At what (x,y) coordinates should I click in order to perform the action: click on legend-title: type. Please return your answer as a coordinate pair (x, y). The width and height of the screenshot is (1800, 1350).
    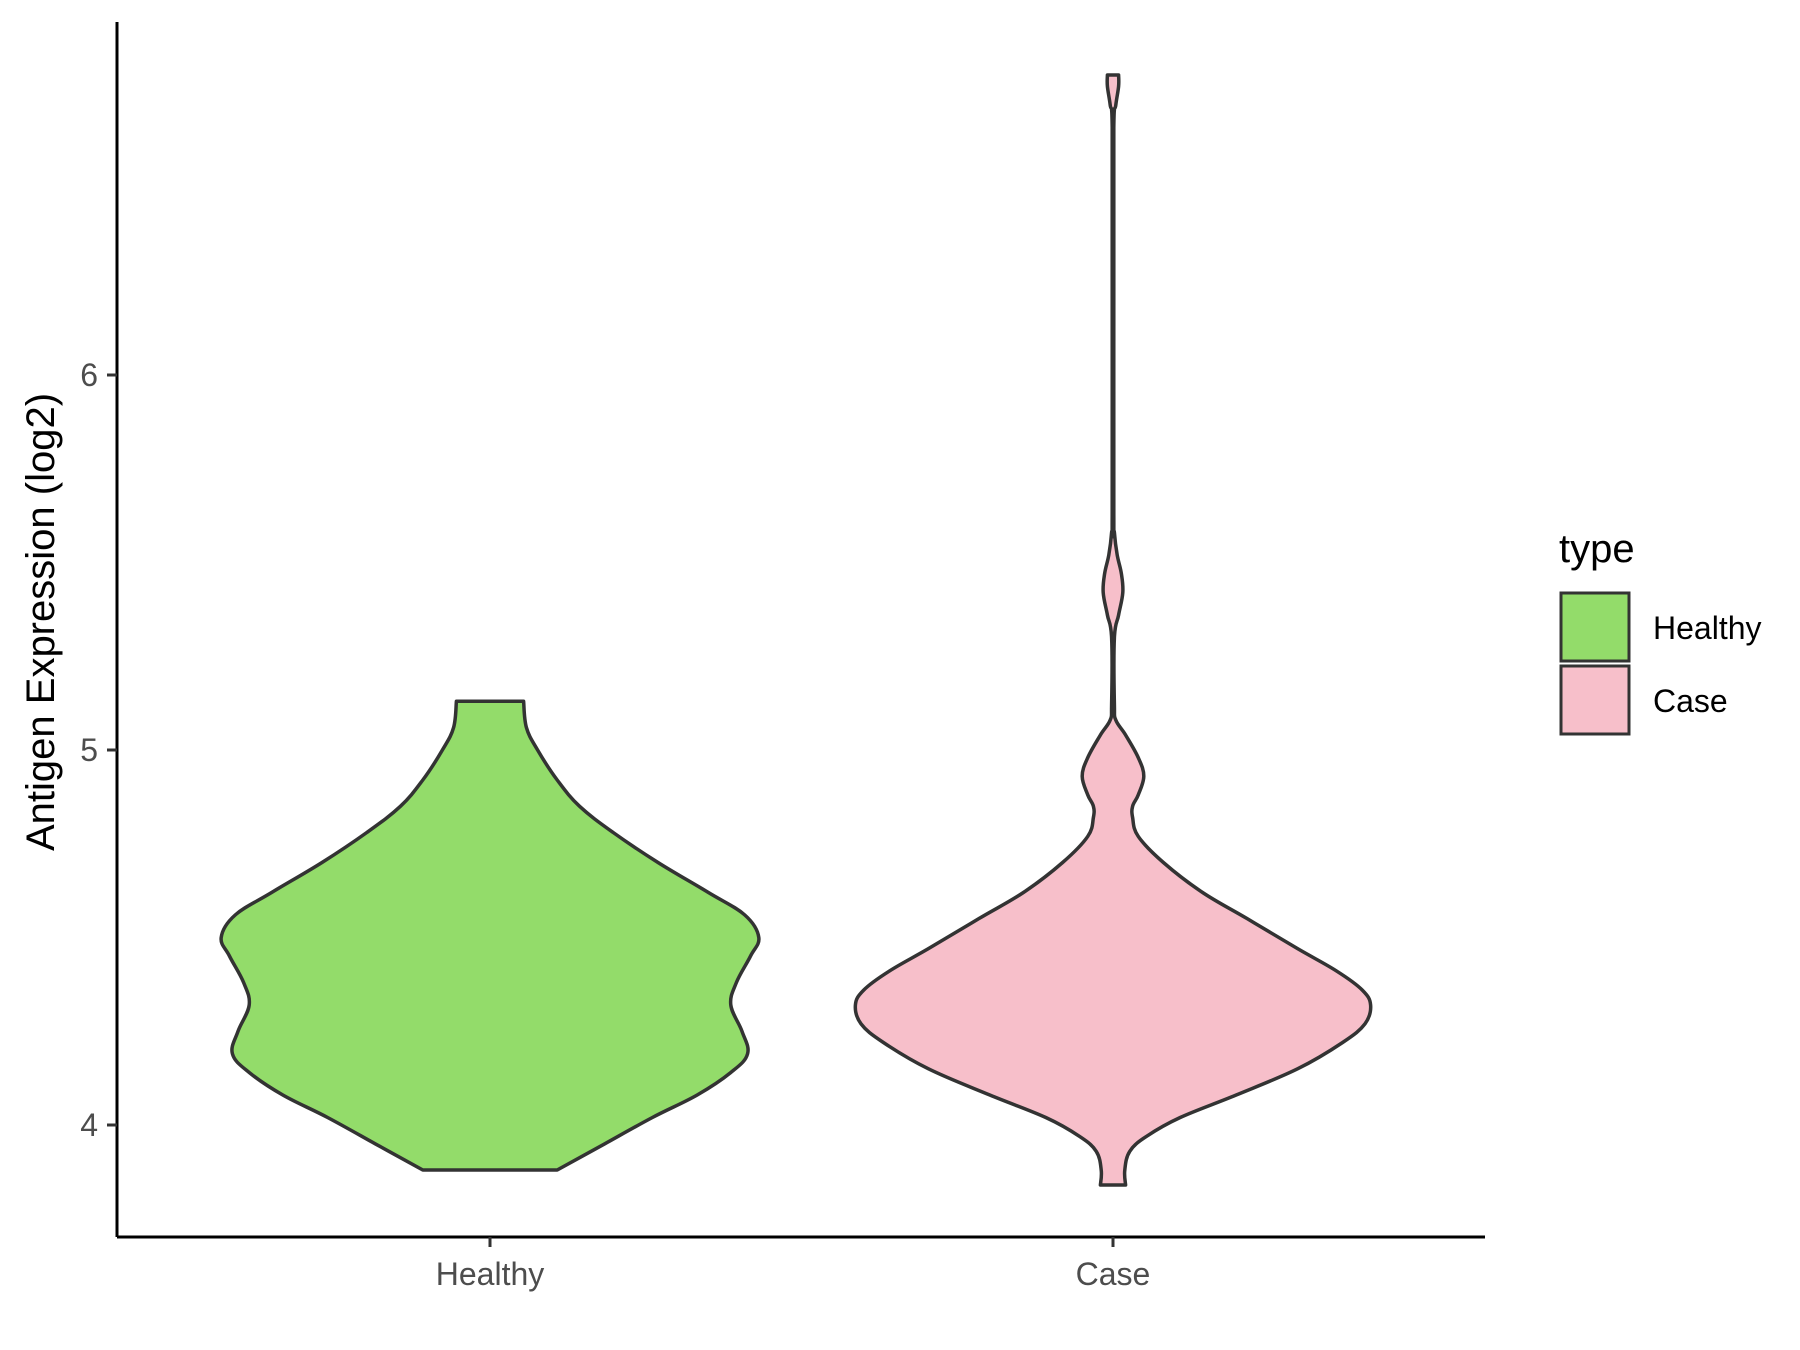
    Looking at the image, I should click on (1597, 549).